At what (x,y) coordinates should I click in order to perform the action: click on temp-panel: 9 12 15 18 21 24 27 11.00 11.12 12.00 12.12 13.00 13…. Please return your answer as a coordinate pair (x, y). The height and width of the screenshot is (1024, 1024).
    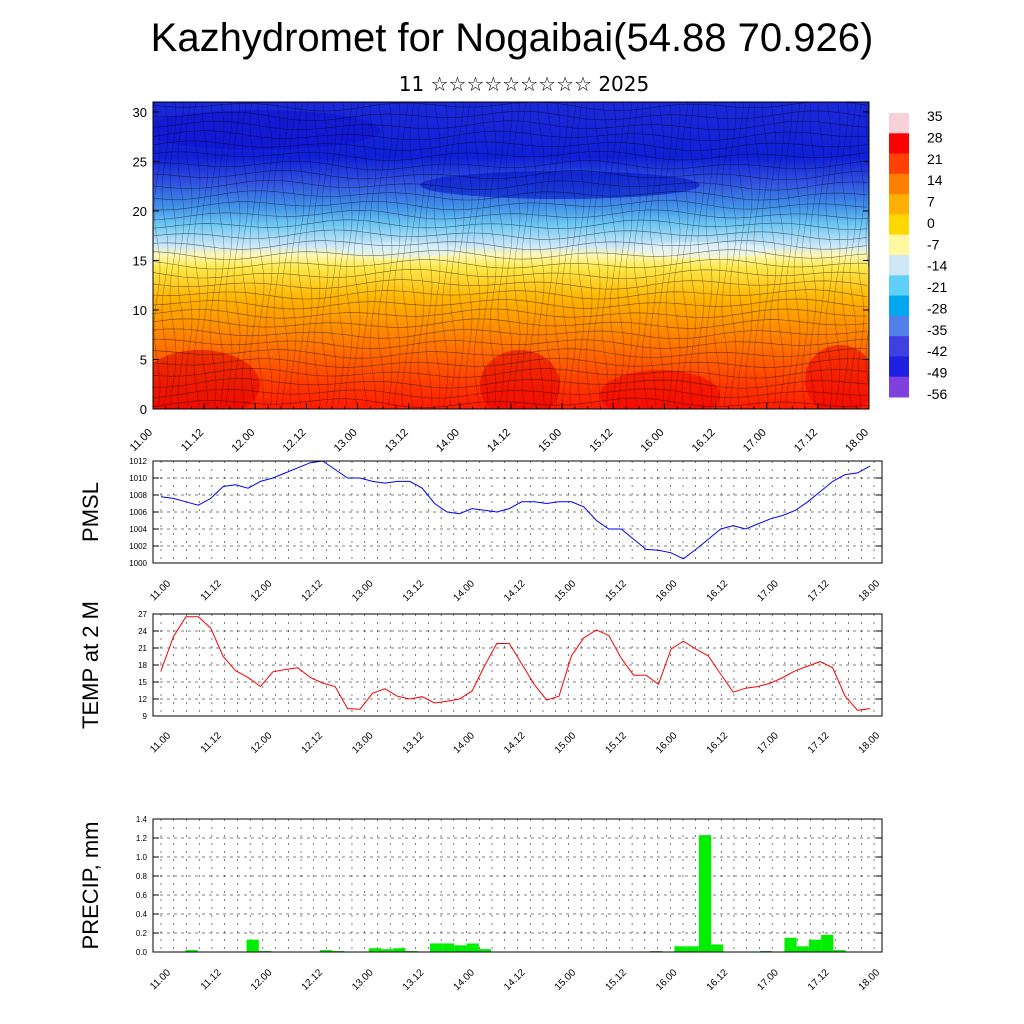
    Looking at the image, I should click on (480, 678).